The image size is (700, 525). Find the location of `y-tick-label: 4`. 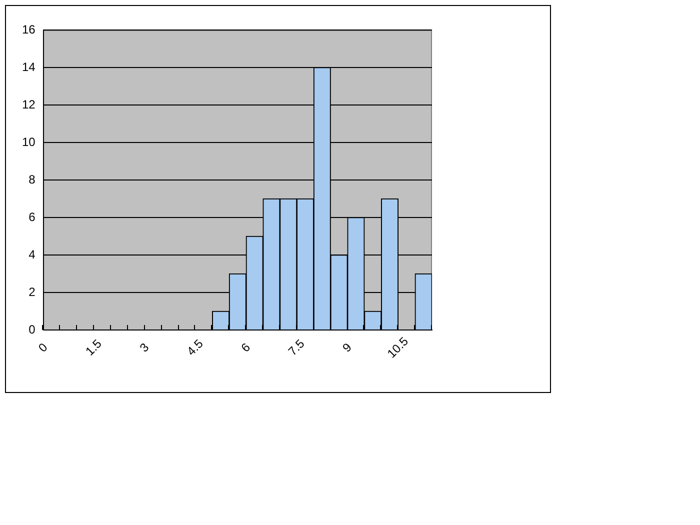

y-tick-label: 4 is located at coordinates (32, 254).